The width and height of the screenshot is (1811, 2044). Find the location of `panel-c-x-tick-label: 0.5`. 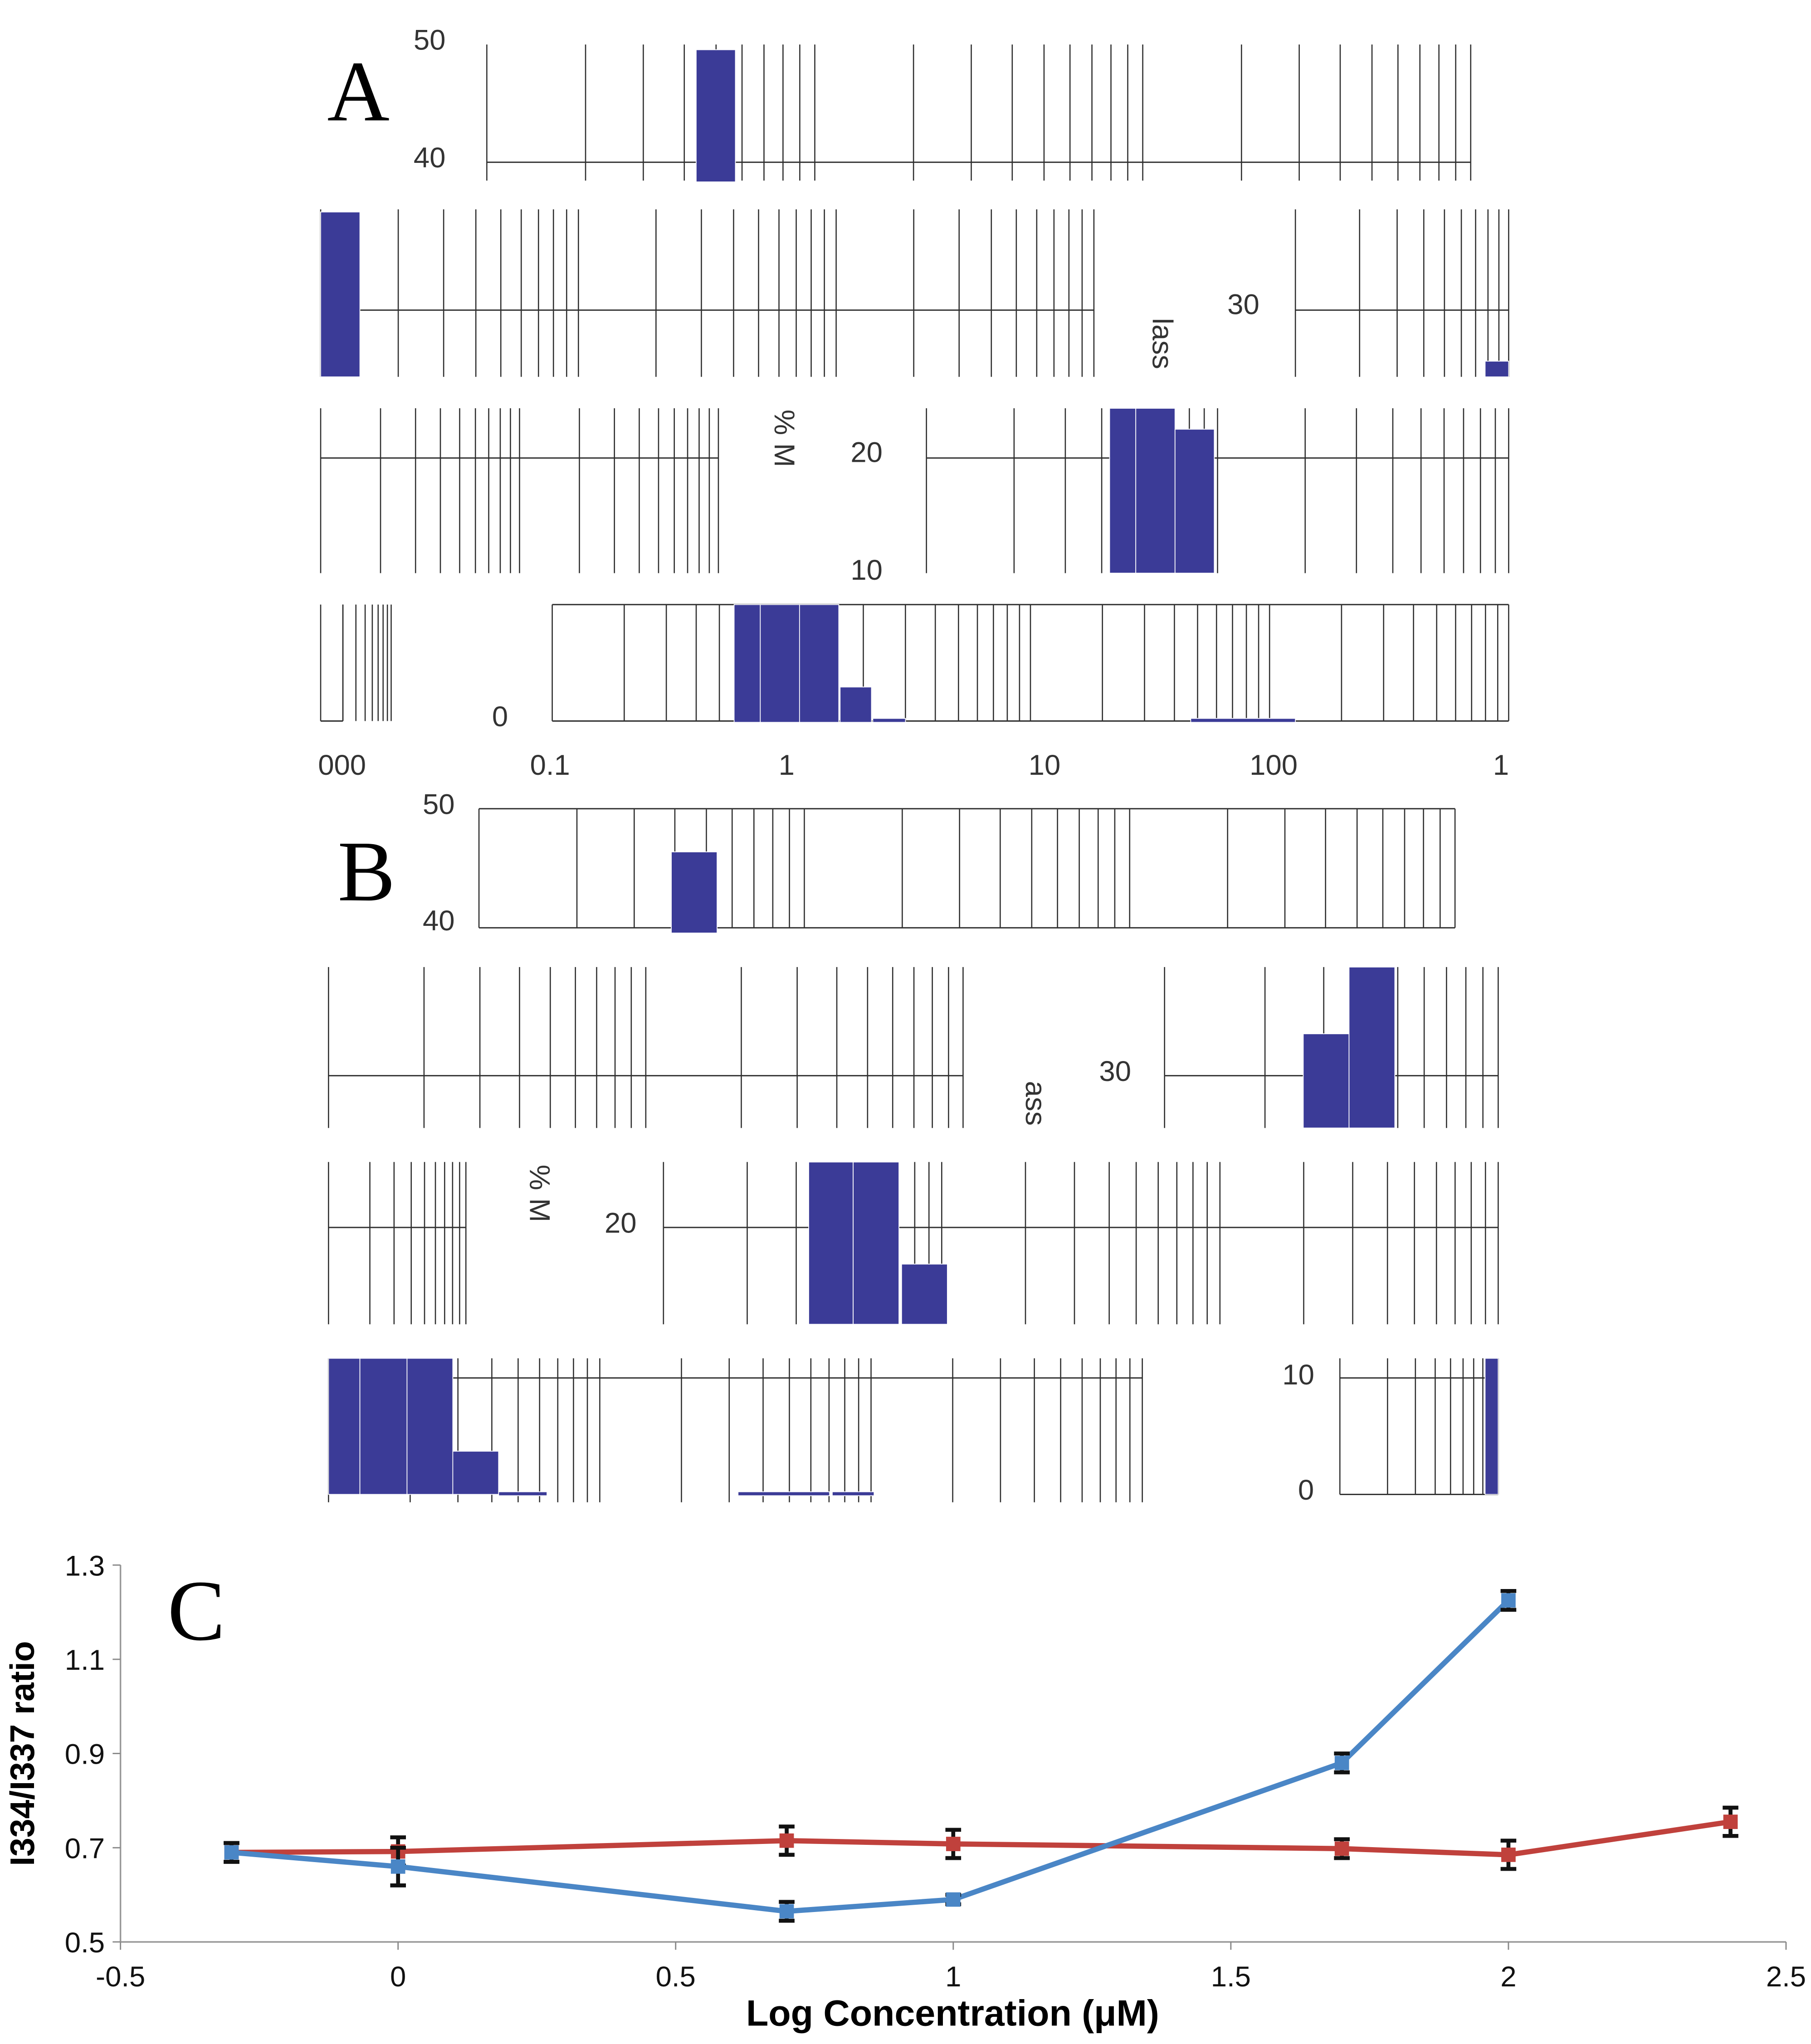

panel-c-x-tick-label: 0.5 is located at coordinates (676, 1977).